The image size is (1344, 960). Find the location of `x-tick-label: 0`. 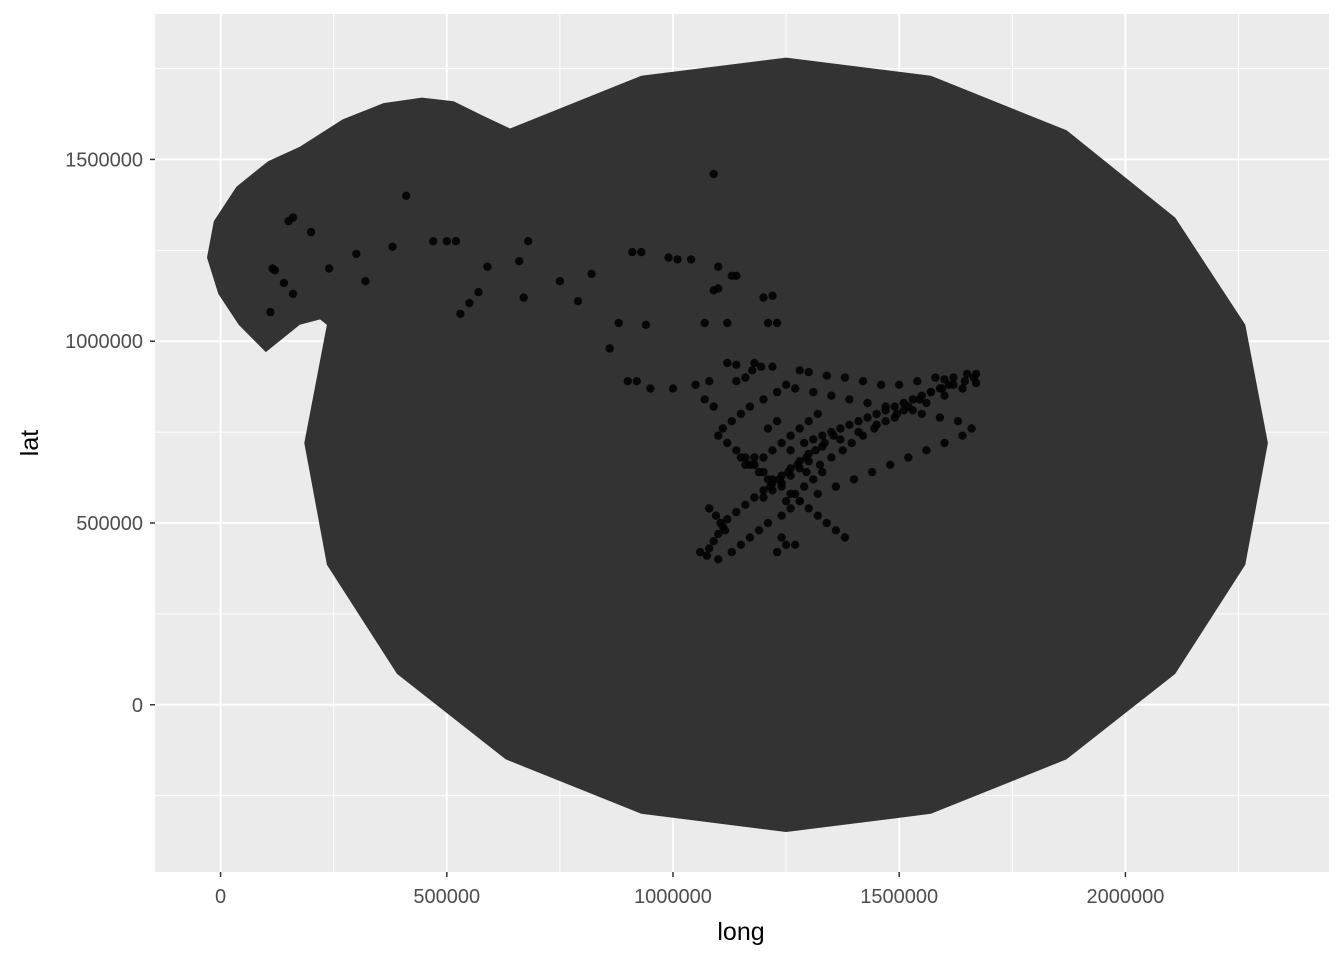

x-tick-label: 0 is located at coordinates (220, 897).